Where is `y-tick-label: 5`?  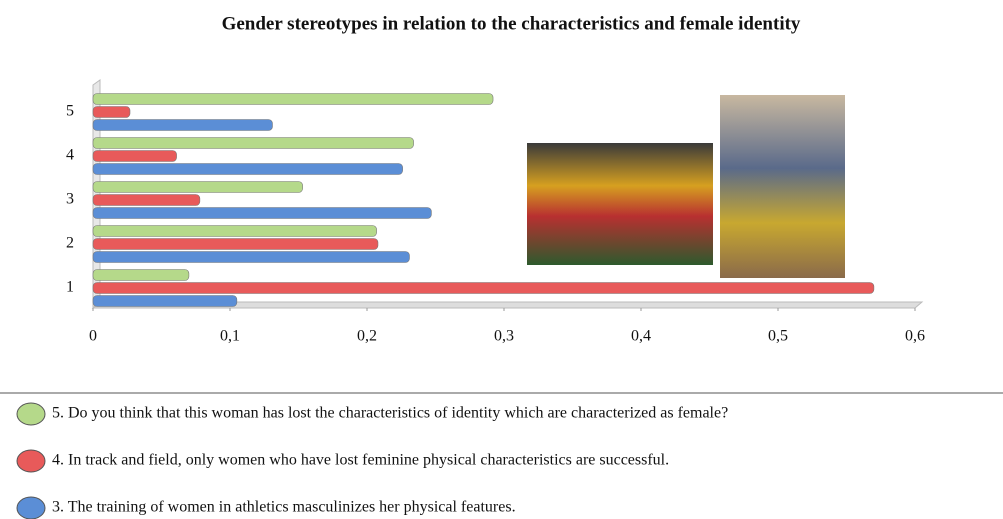 y-tick-label: 5 is located at coordinates (70, 111).